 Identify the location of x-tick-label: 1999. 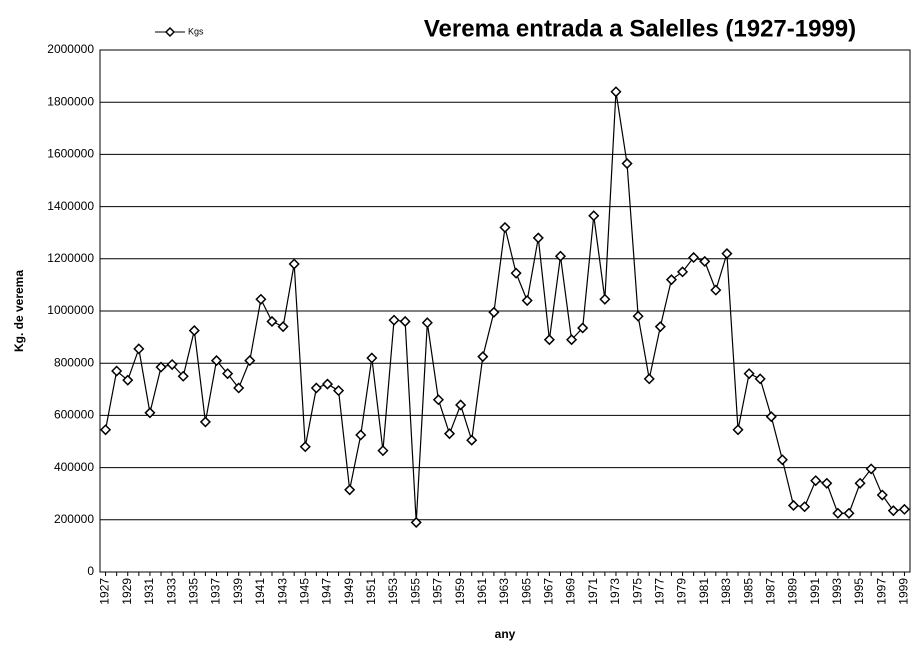
(904, 591).